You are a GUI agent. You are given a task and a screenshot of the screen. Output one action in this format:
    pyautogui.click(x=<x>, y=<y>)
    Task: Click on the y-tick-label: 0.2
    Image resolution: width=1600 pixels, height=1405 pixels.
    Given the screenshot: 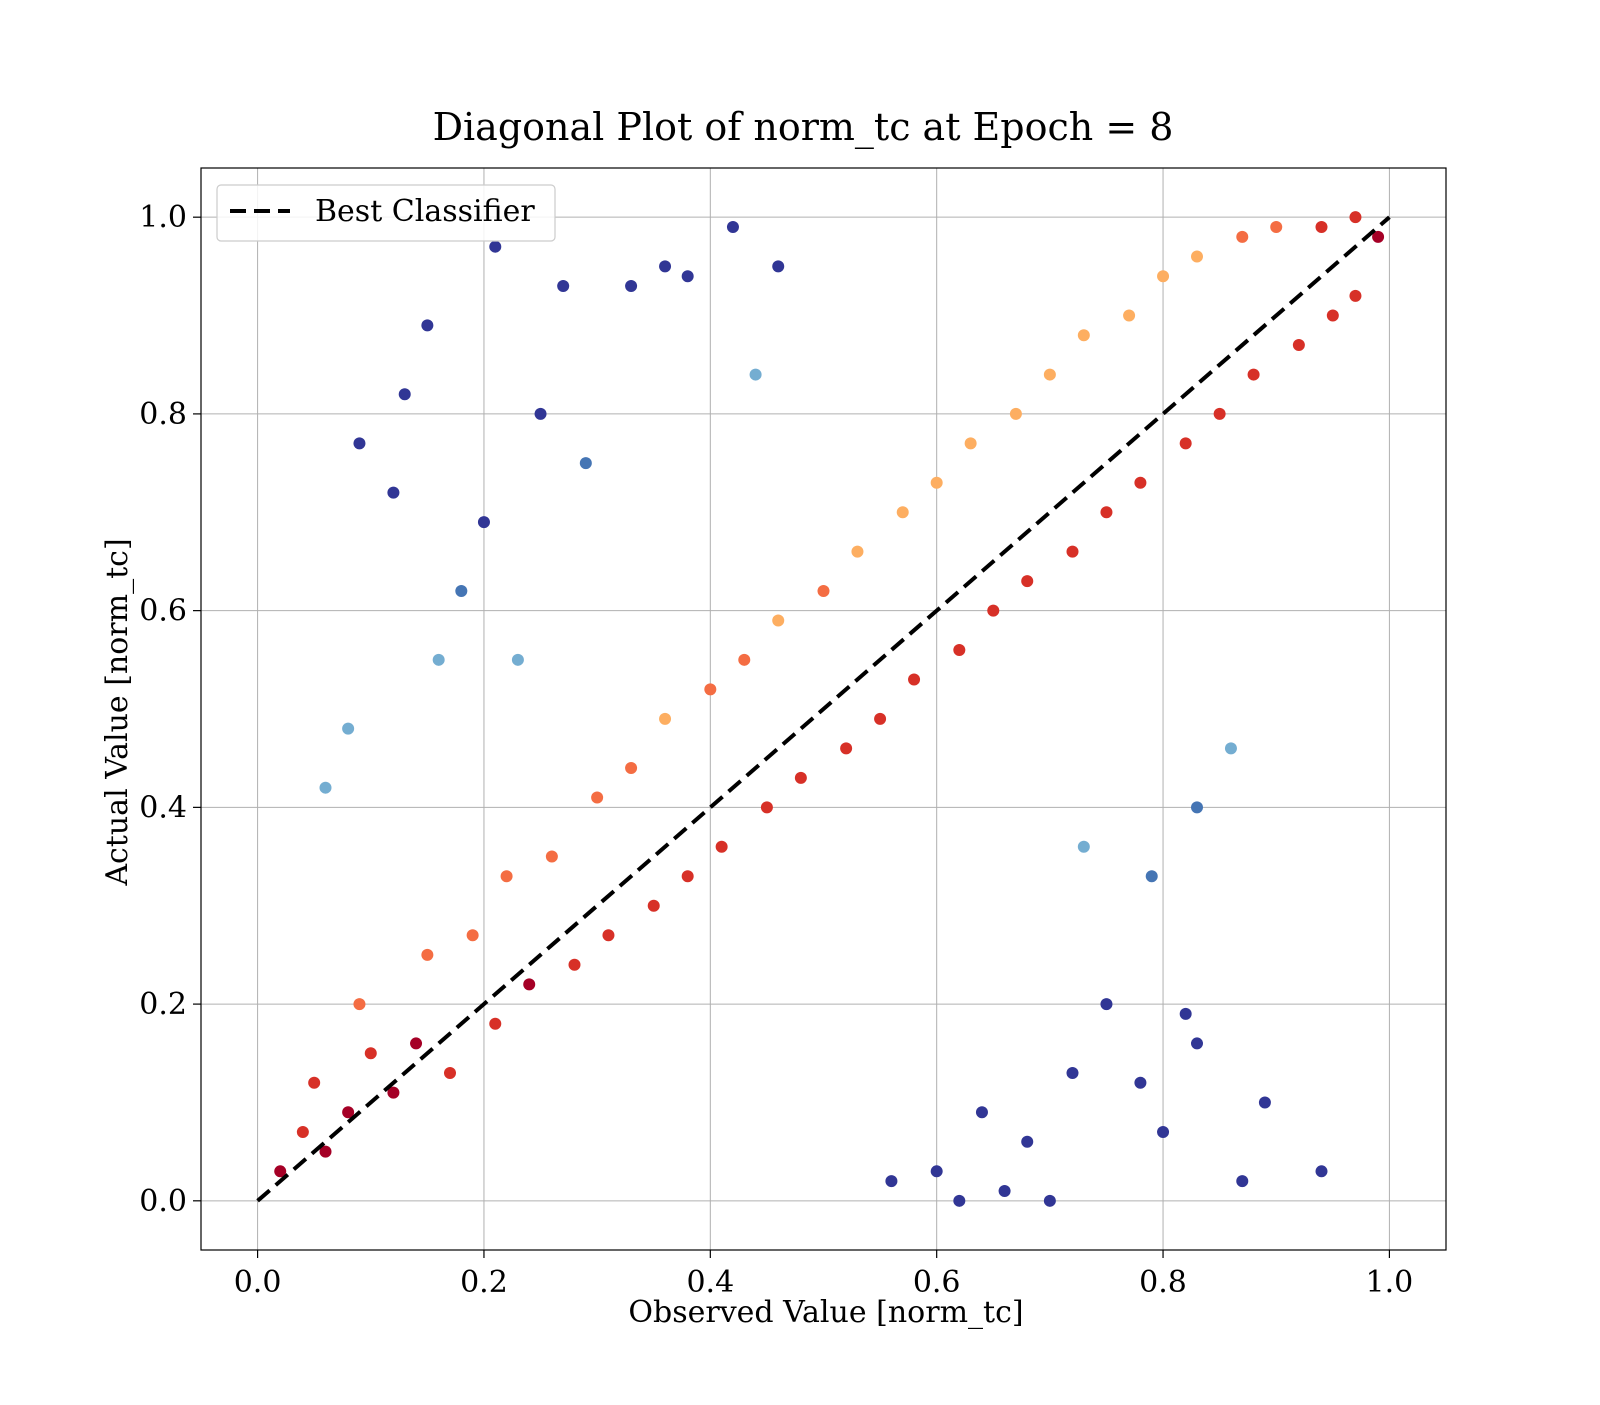 What is the action you would take?
    pyautogui.click(x=163, y=1004)
    